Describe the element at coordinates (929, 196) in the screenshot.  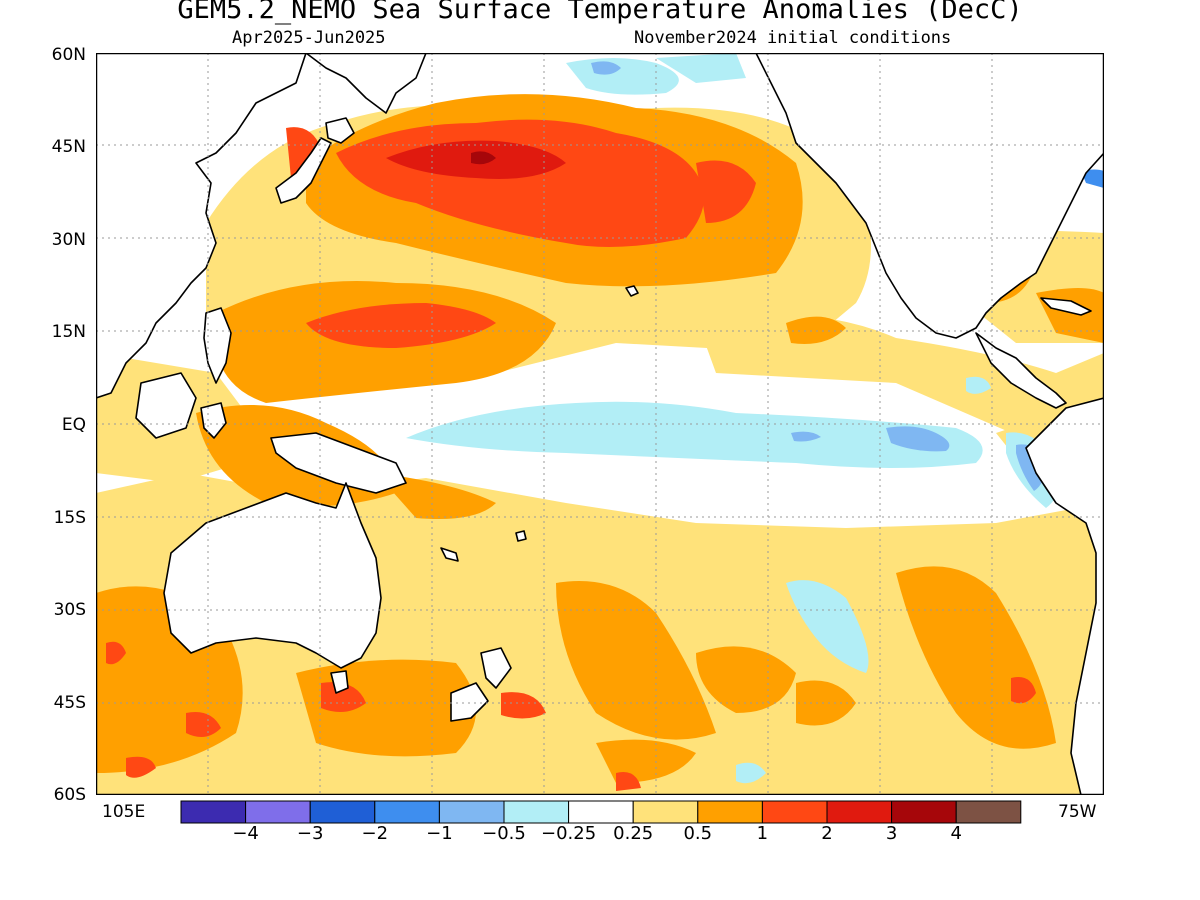
I see `land-north-america` at that location.